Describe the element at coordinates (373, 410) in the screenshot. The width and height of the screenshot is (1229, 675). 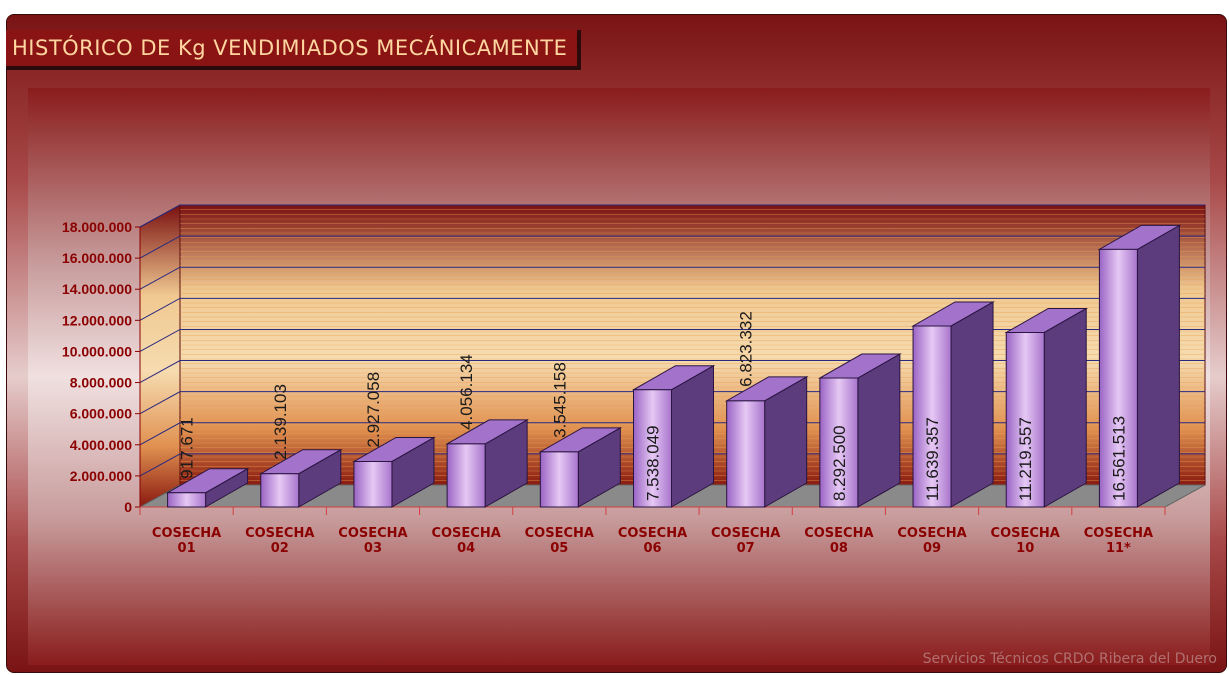
I see `value-label: 2.927.058` at that location.